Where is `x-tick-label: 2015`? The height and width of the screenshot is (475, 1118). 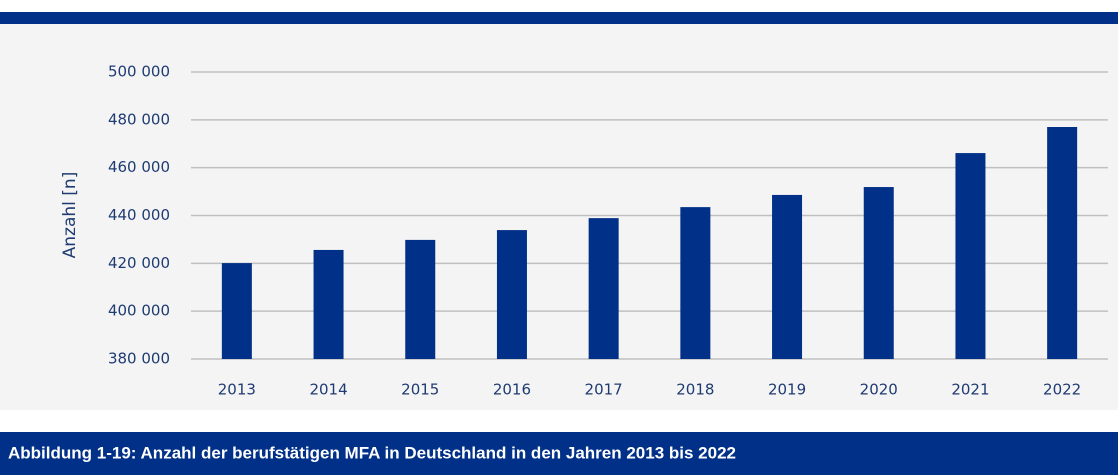
x-tick-label: 2015 is located at coordinates (420, 390).